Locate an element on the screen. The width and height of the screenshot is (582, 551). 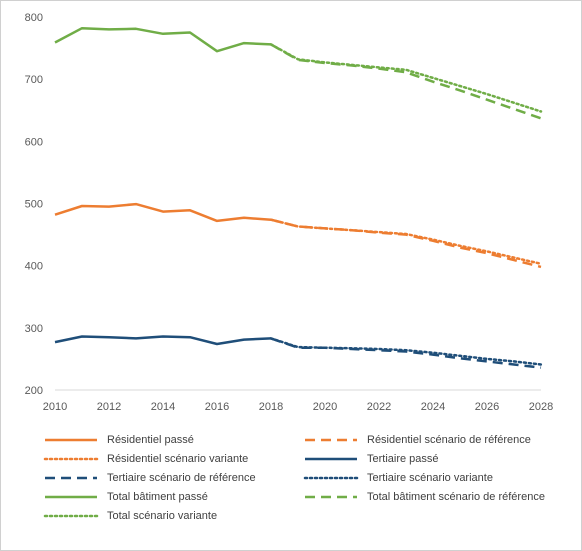
legend-item: Total bâtiment passé is located at coordinates (124, 497).